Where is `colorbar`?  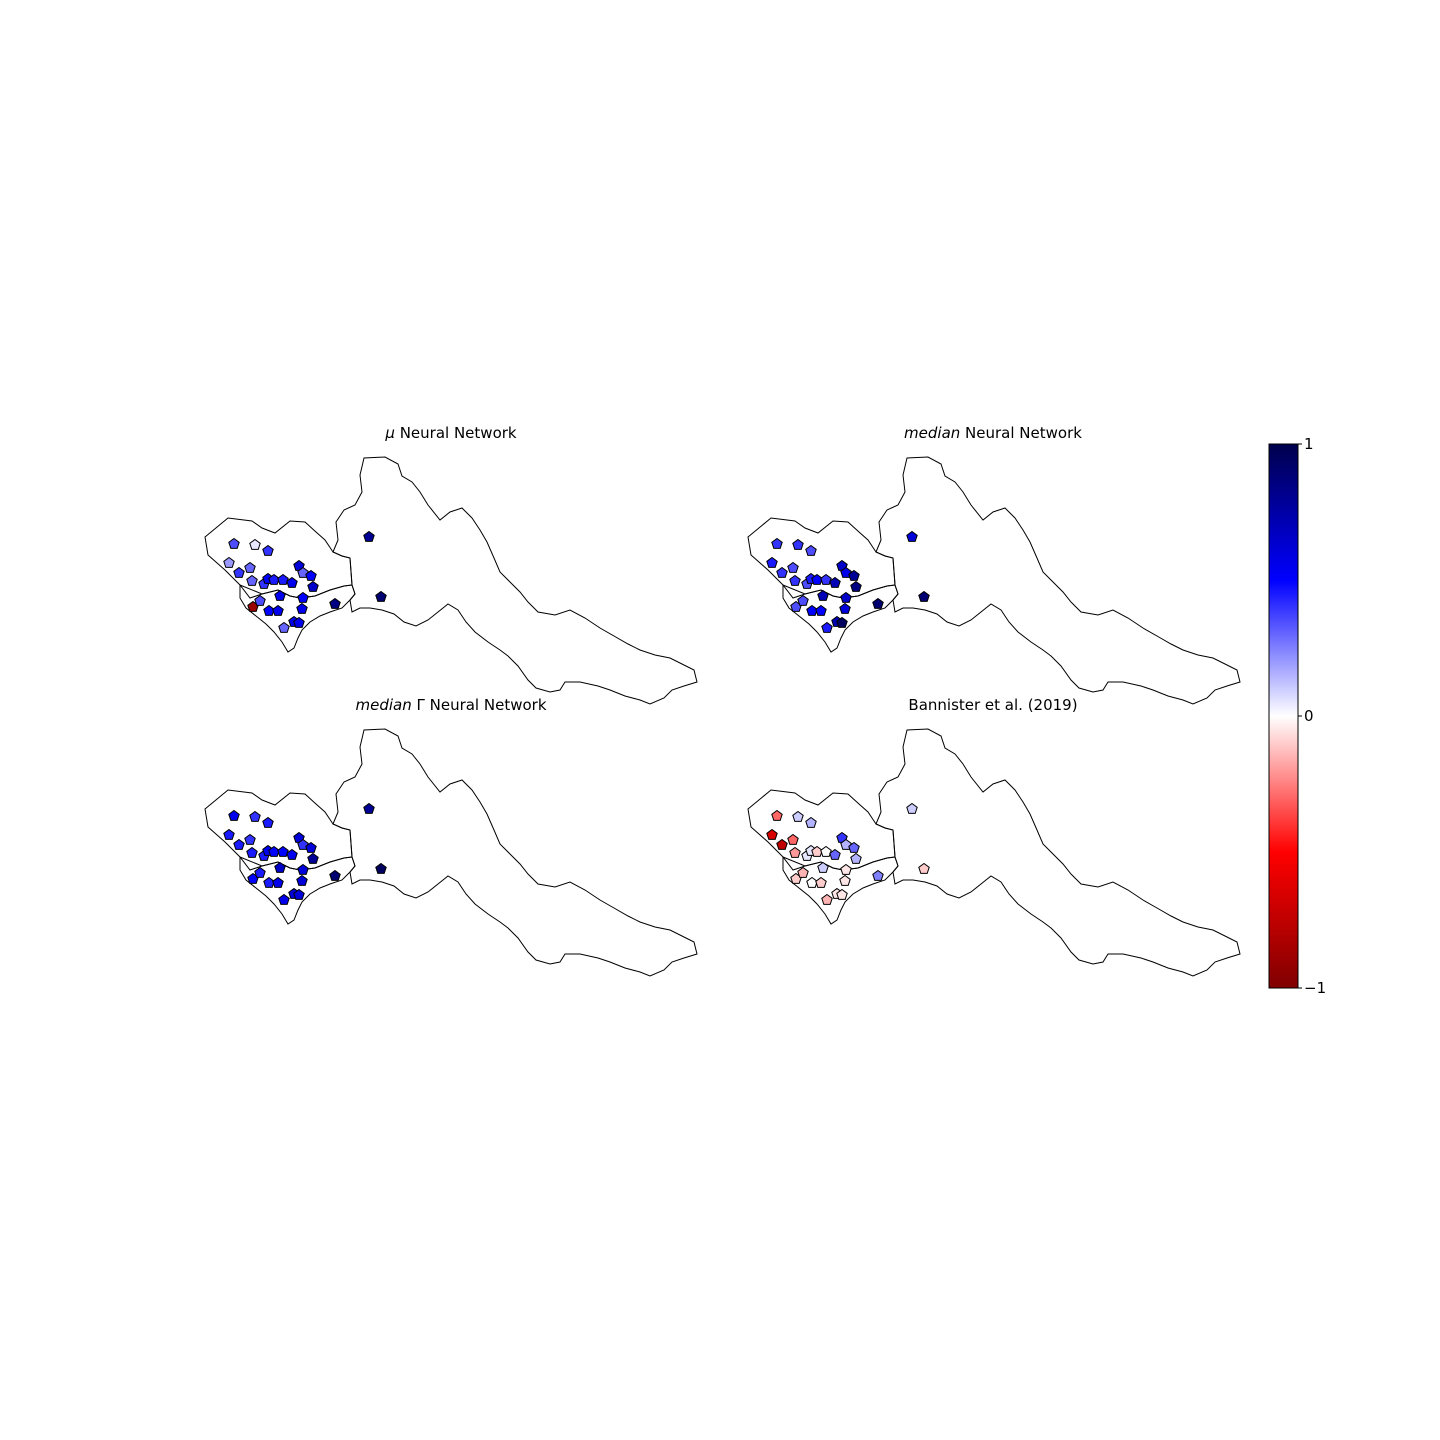
colorbar is located at coordinates (1283, 716).